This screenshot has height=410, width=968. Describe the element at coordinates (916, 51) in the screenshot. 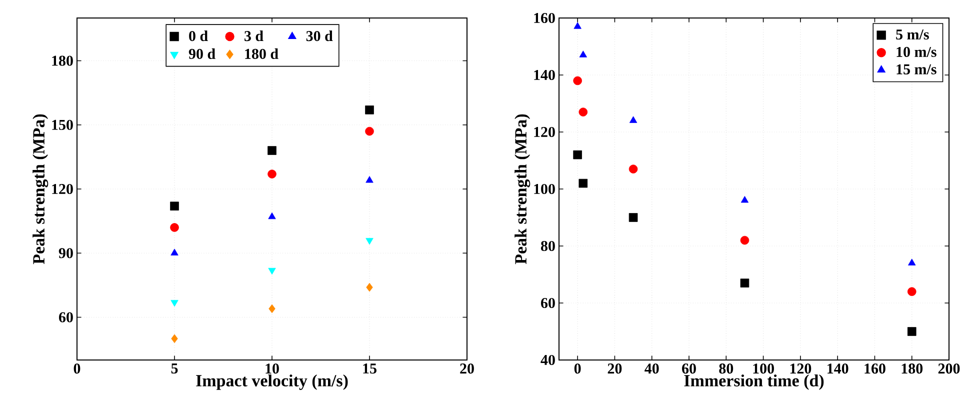

I see `legend-label: 10 m/s` at that location.